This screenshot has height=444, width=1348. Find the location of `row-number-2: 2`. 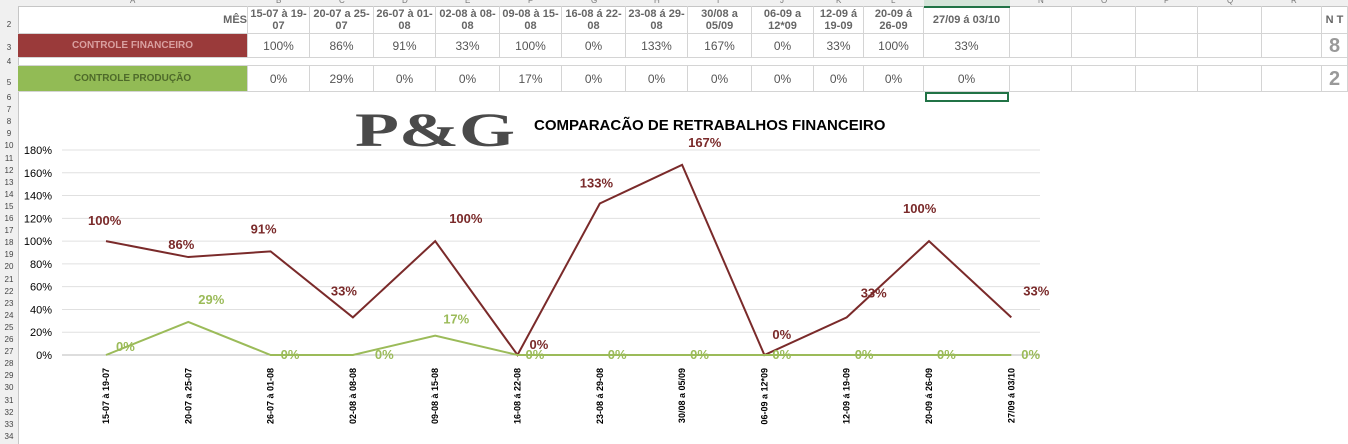

row-number-2: 2 is located at coordinates (9, 24).